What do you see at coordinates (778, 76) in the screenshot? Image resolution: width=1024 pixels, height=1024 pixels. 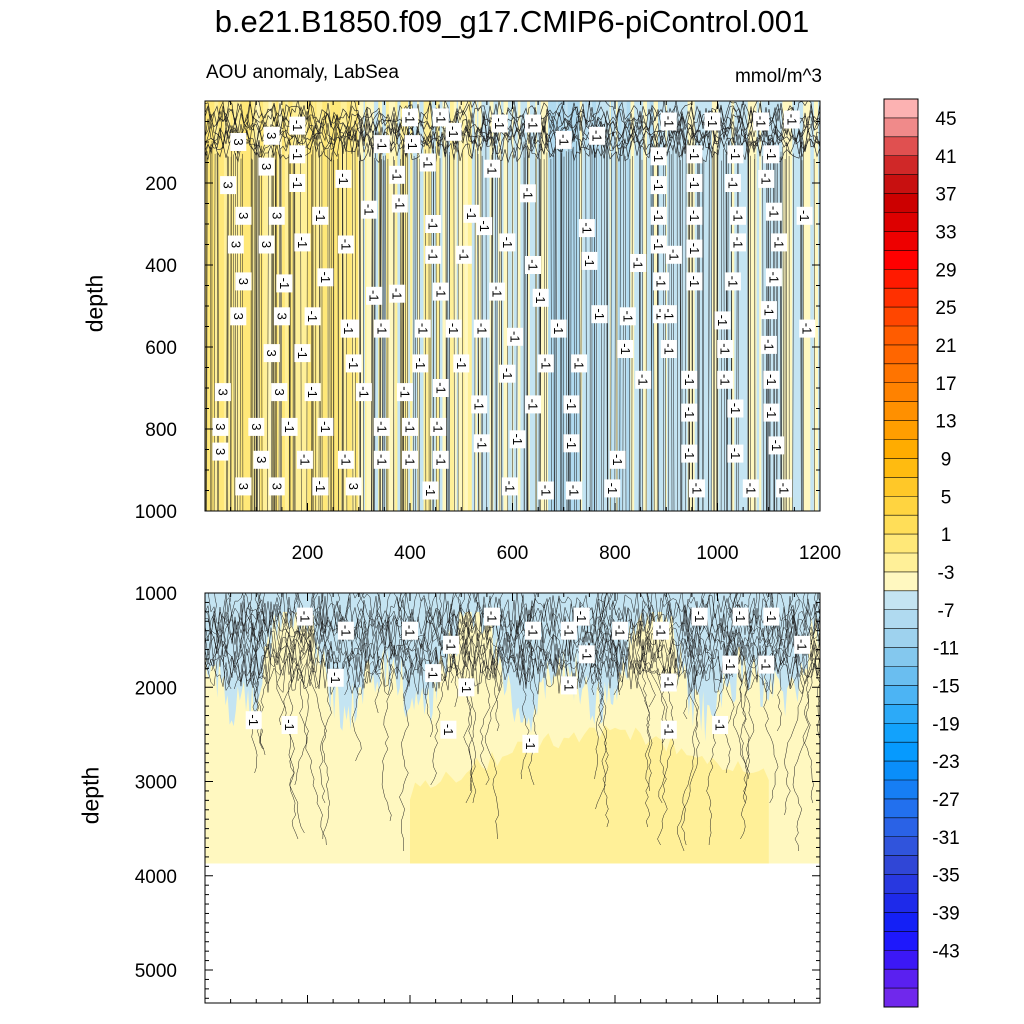 I see `units-label: mmol/m^3` at bounding box center [778, 76].